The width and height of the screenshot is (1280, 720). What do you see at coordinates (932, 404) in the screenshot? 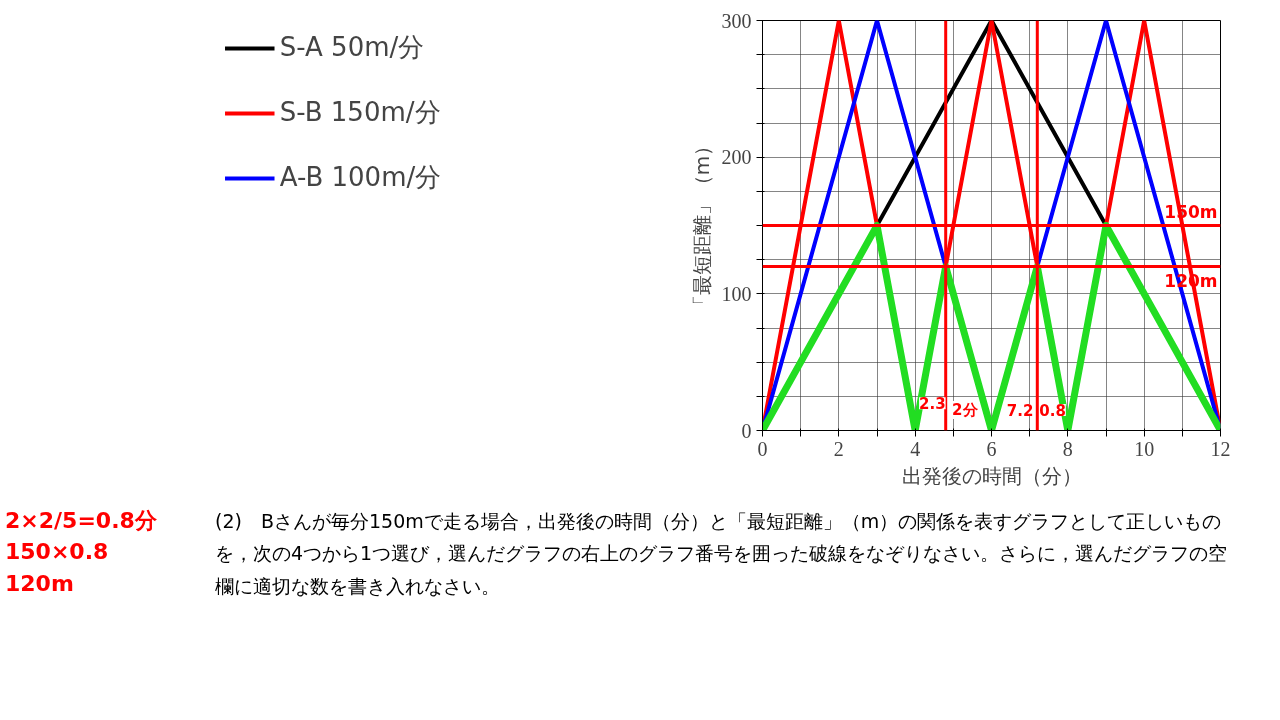
I see `annotation: 2.3` at bounding box center [932, 404].